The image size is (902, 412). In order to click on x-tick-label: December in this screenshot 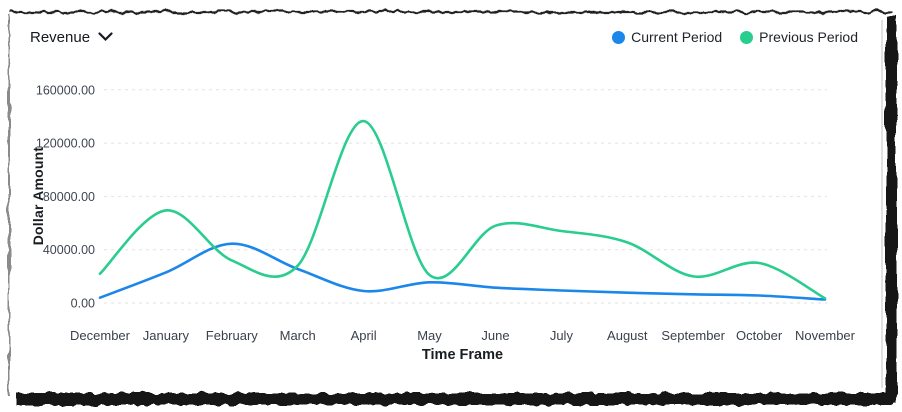, I will do `click(100, 335)`.